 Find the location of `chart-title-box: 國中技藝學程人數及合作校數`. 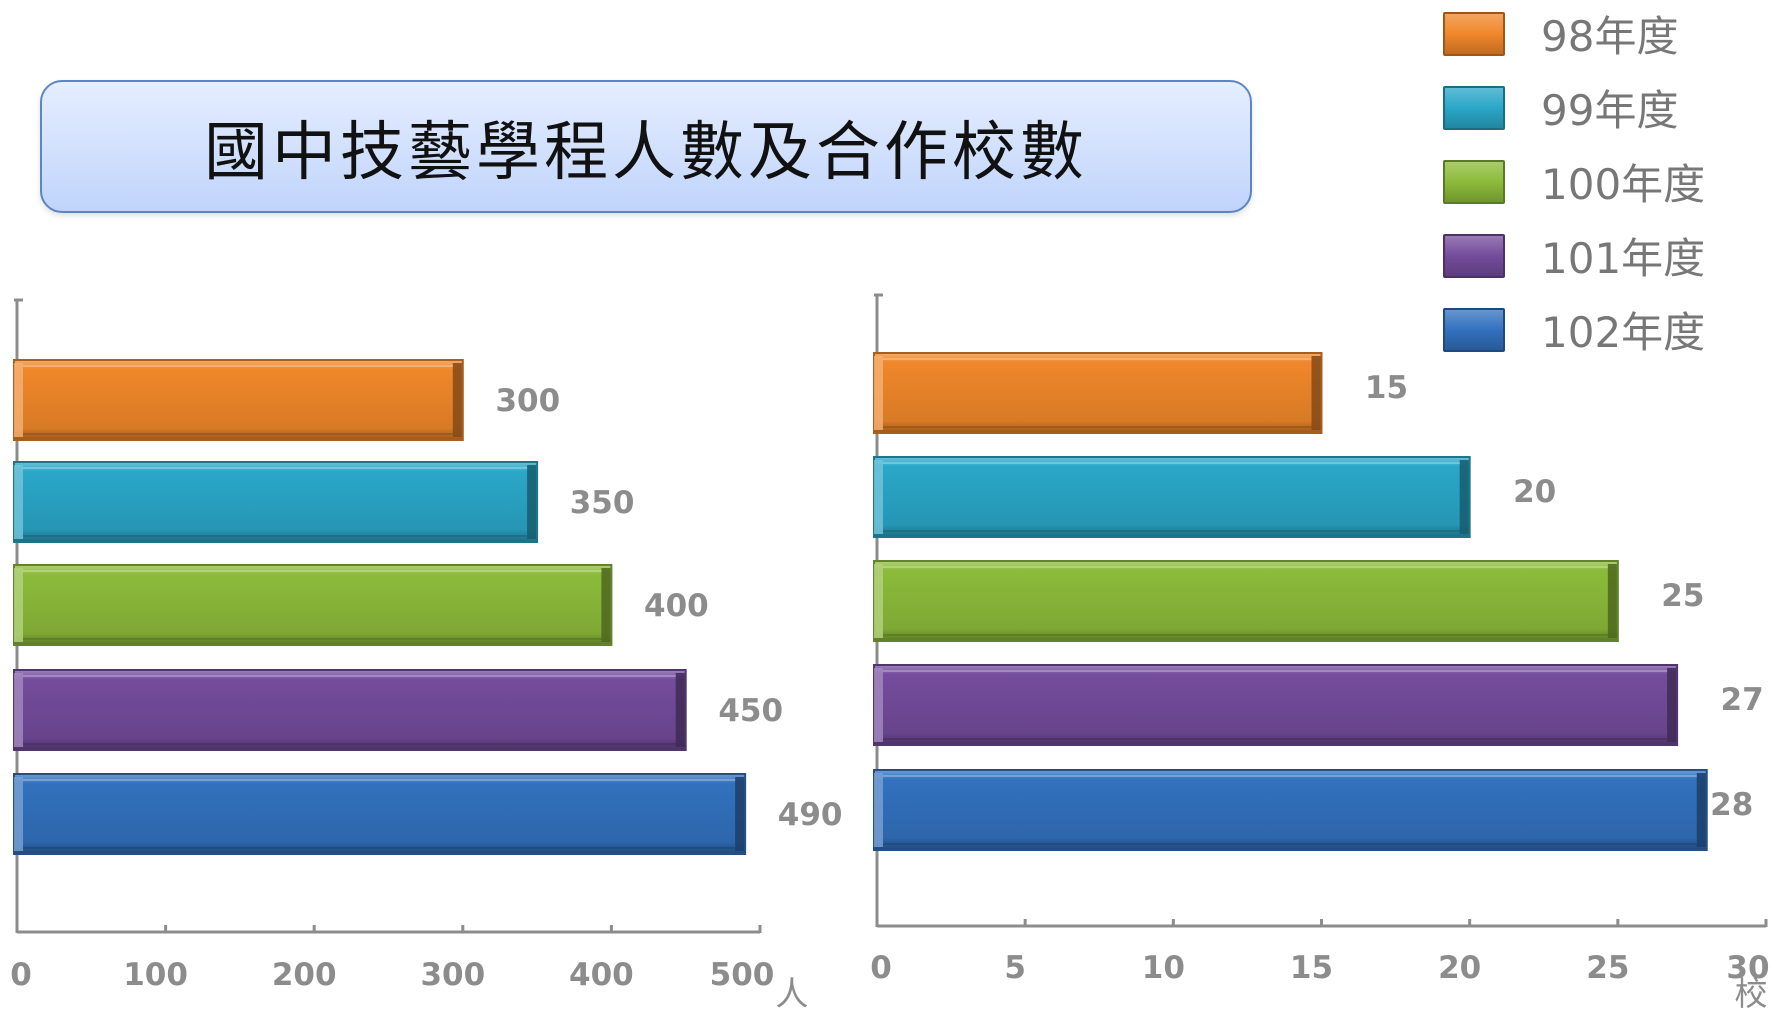

chart-title-box: 國中技藝學程人數及合作校數 is located at coordinates (646, 146).